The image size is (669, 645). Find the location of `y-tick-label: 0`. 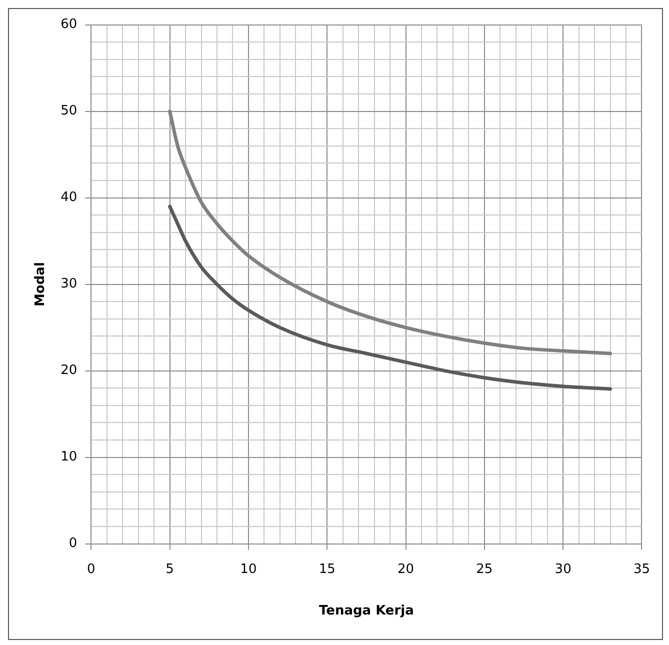

y-tick-label: 0 is located at coordinates (73, 544).